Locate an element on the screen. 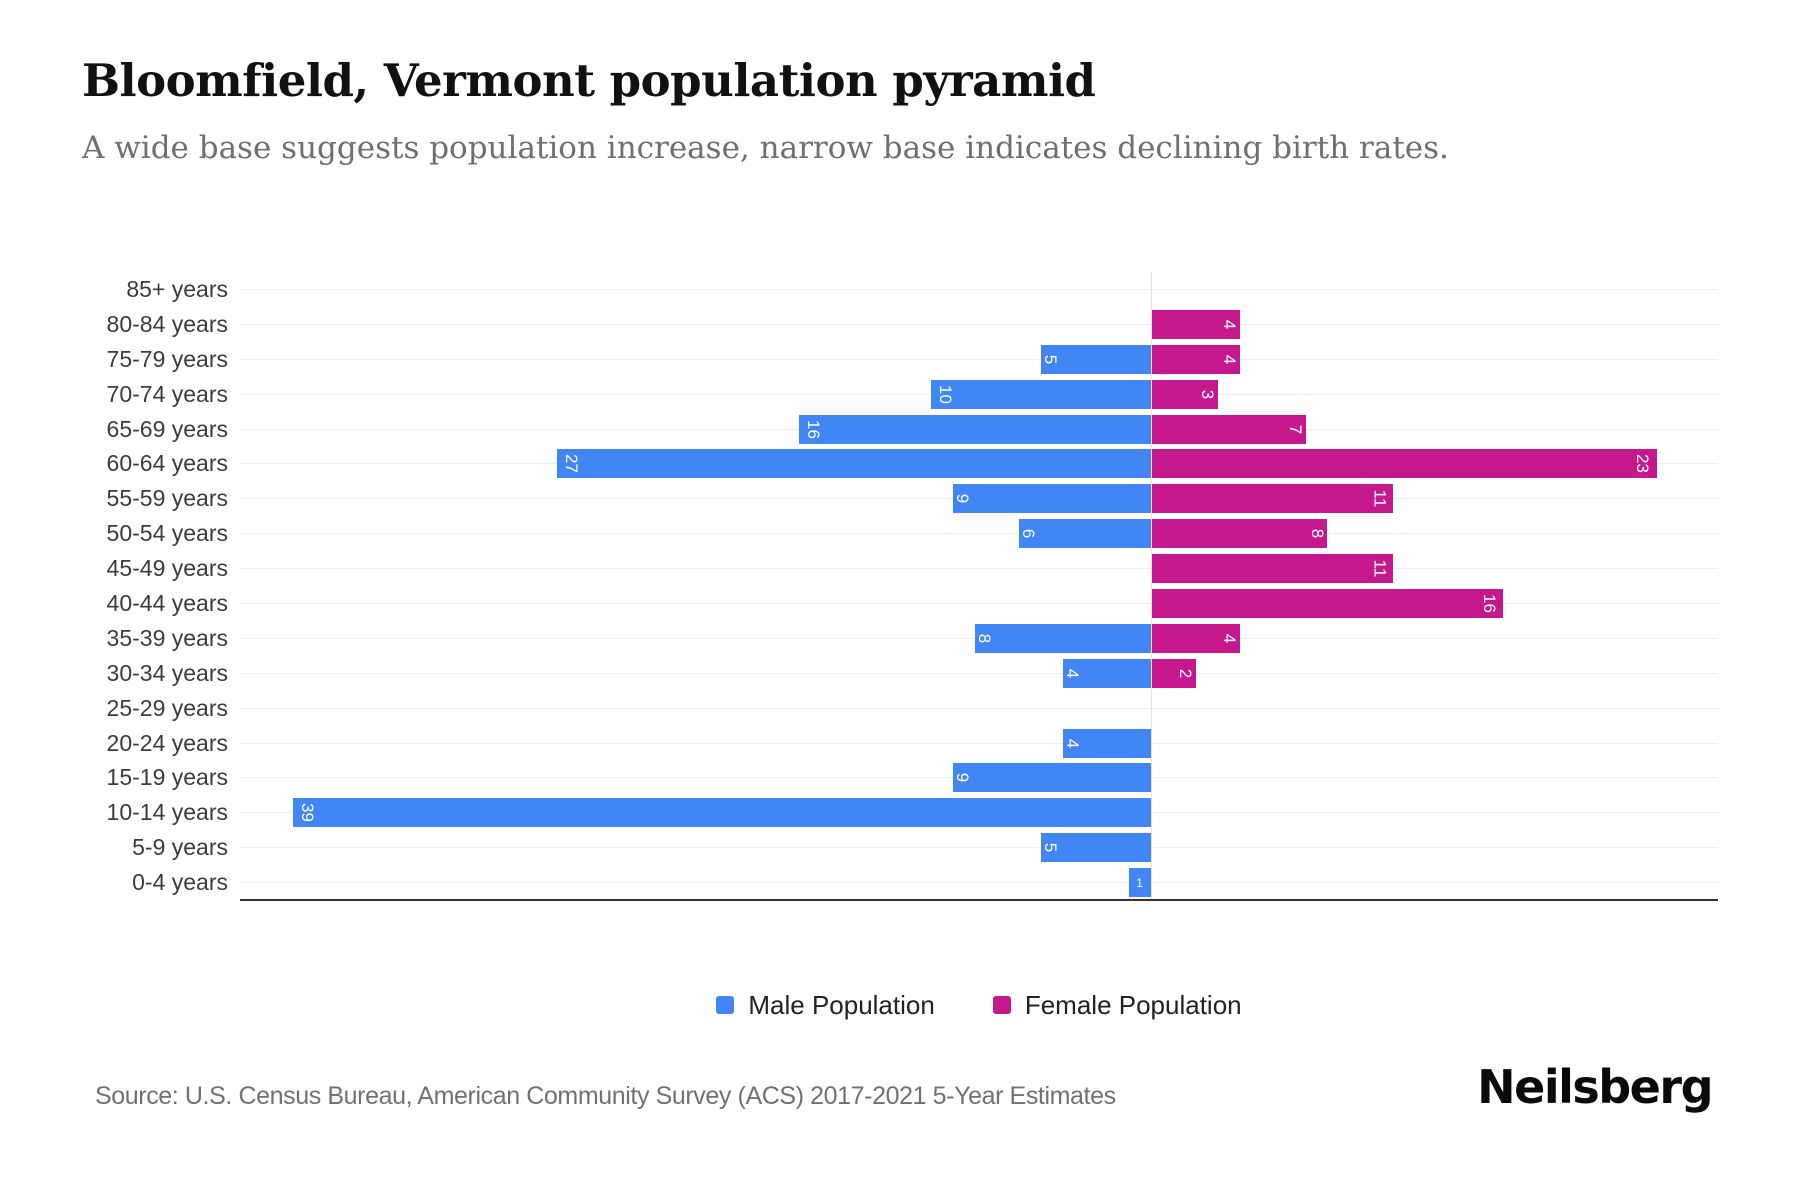  bar-value-label: 10 is located at coordinates (945, 394).